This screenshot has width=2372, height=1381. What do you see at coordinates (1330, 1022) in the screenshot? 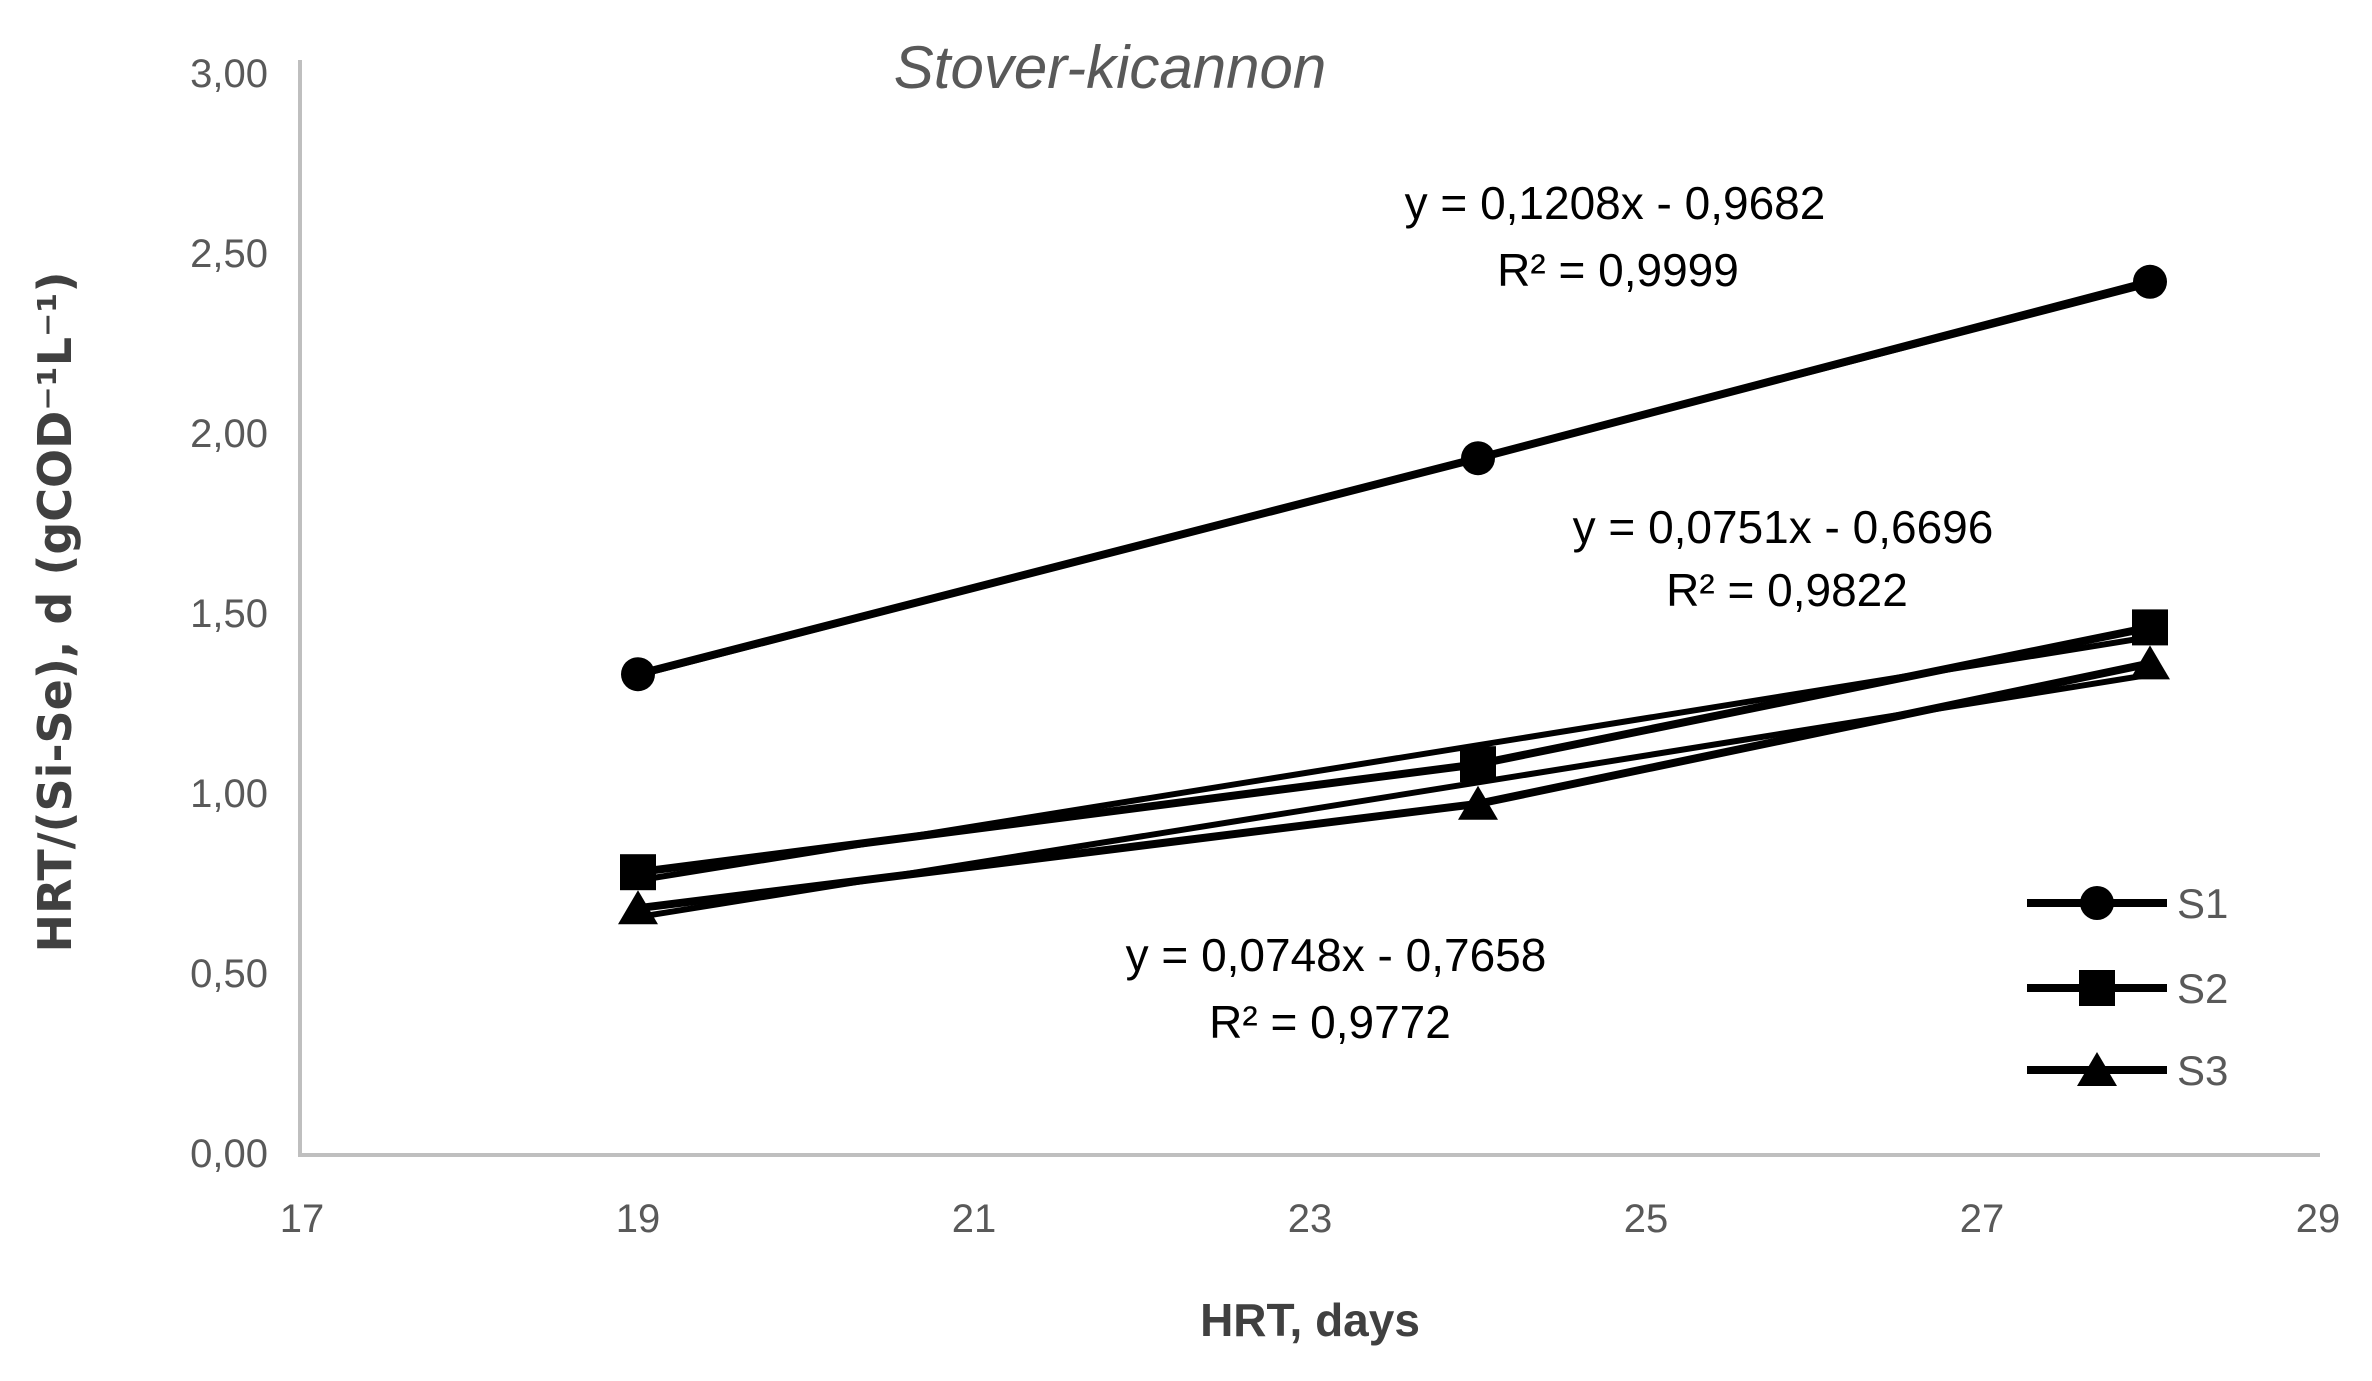
I see `s3-r-squared: R² = 0,9772` at bounding box center [1330, 1022].